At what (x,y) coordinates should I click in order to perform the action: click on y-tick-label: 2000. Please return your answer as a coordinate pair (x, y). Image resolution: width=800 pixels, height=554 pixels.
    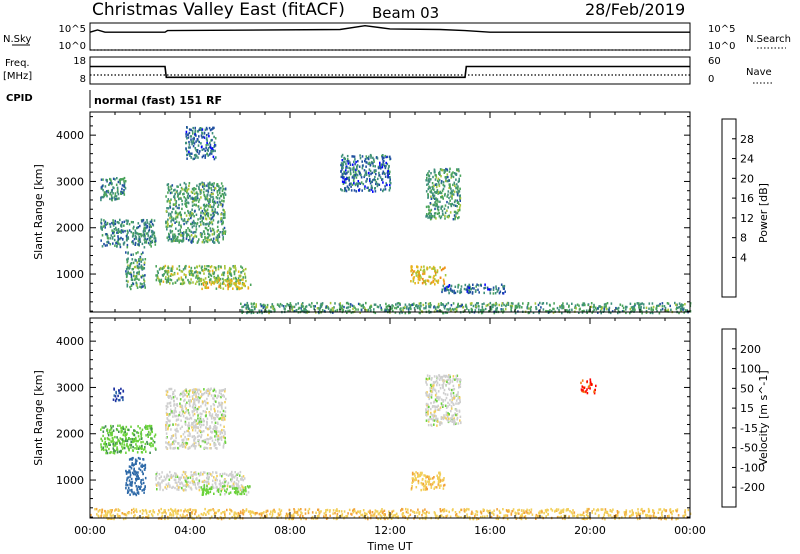
    Looking at the image, I should click on (70, 228).